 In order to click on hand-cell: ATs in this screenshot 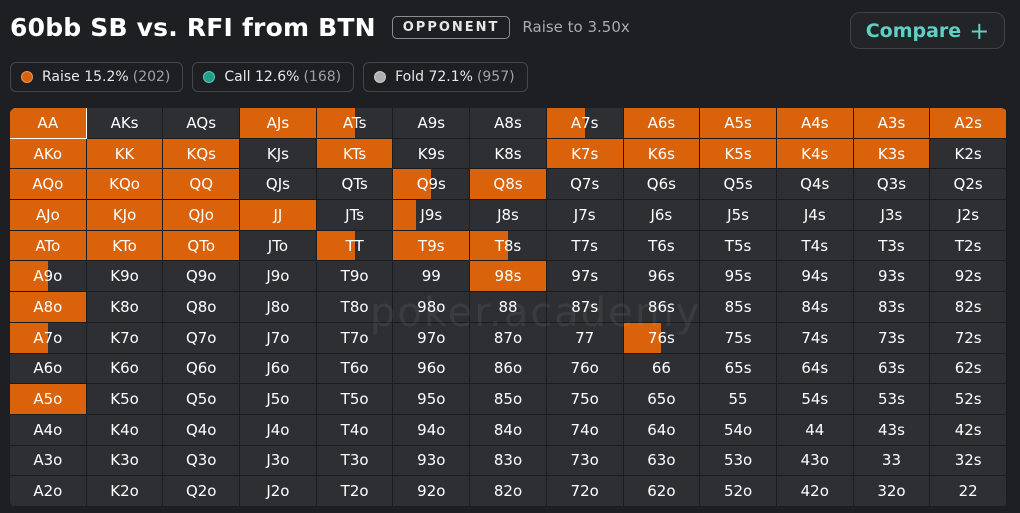, I will do `click(355, 123)`.